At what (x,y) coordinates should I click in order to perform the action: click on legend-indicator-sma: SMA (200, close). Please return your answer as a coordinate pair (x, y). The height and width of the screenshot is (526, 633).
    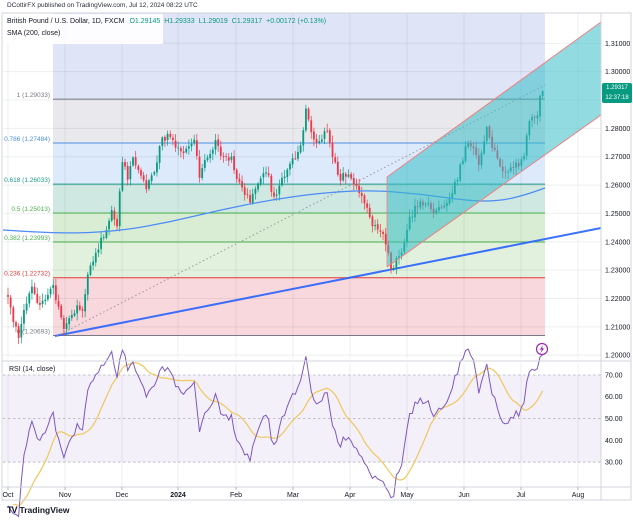
    Looking at the image, I should click on (34, 33).